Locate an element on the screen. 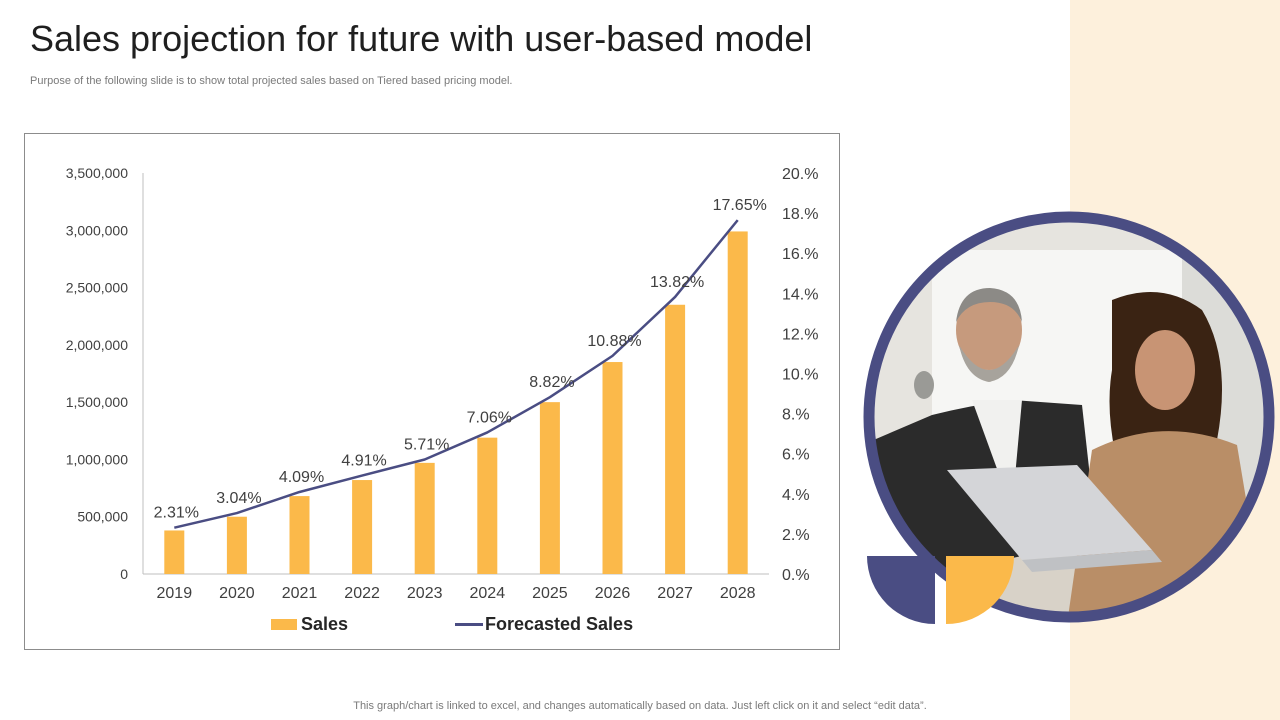  x-tick-label: 2020 is located at coordinates (237, 593).